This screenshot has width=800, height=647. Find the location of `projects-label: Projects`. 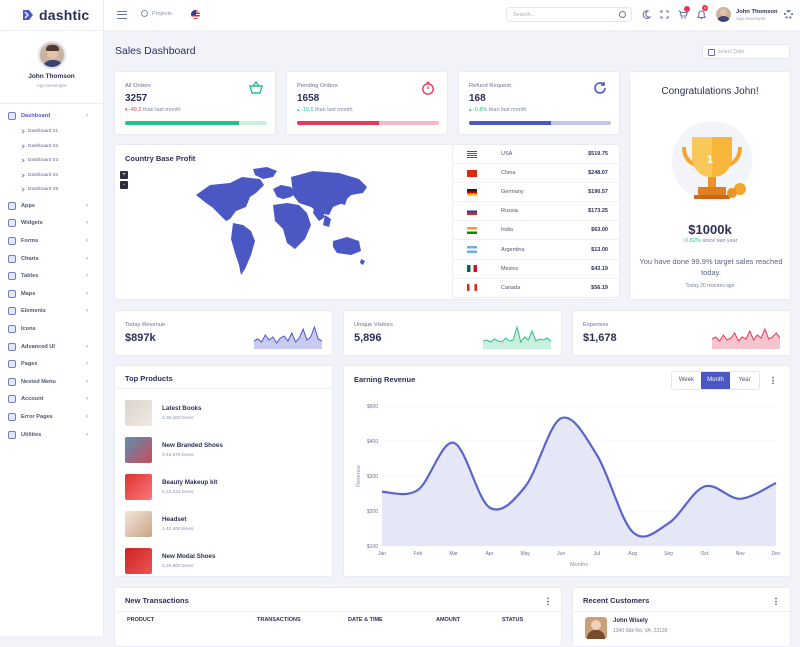

projects-label: Projects is located at coordinates (162, 14).